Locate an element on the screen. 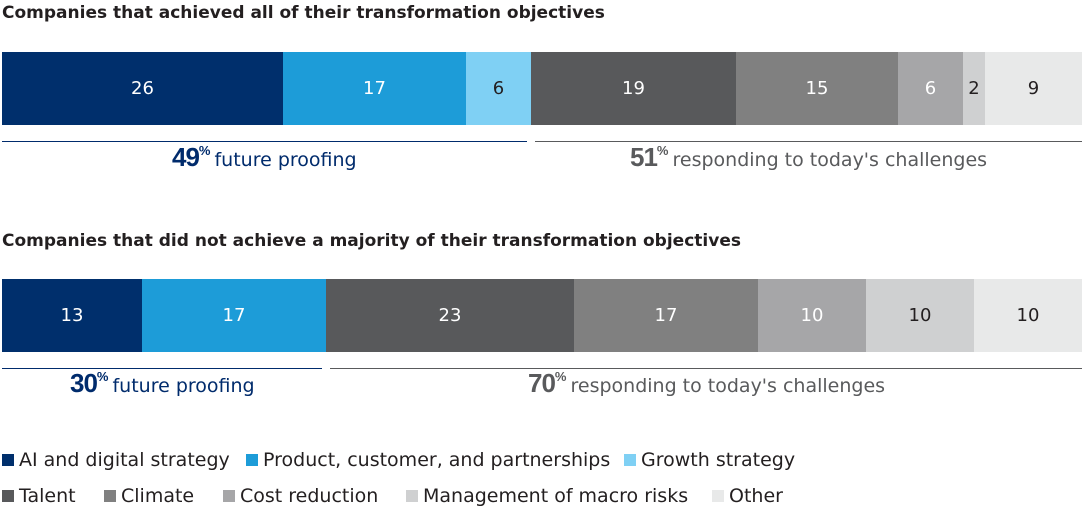 The width and height of the screenshot is (1084, 510). group-percent: 30 is located at coordinates (84, 383).